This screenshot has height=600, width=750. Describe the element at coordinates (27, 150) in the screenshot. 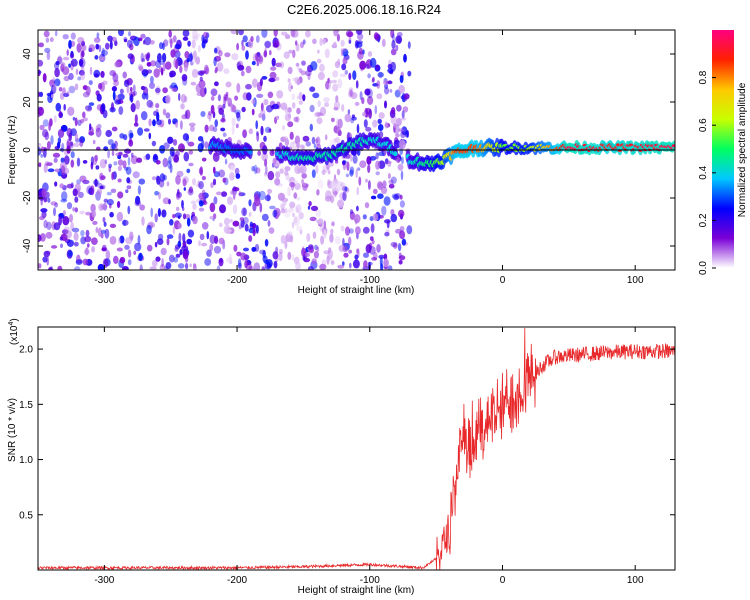

I see `y-tick-label: 0` at that location.